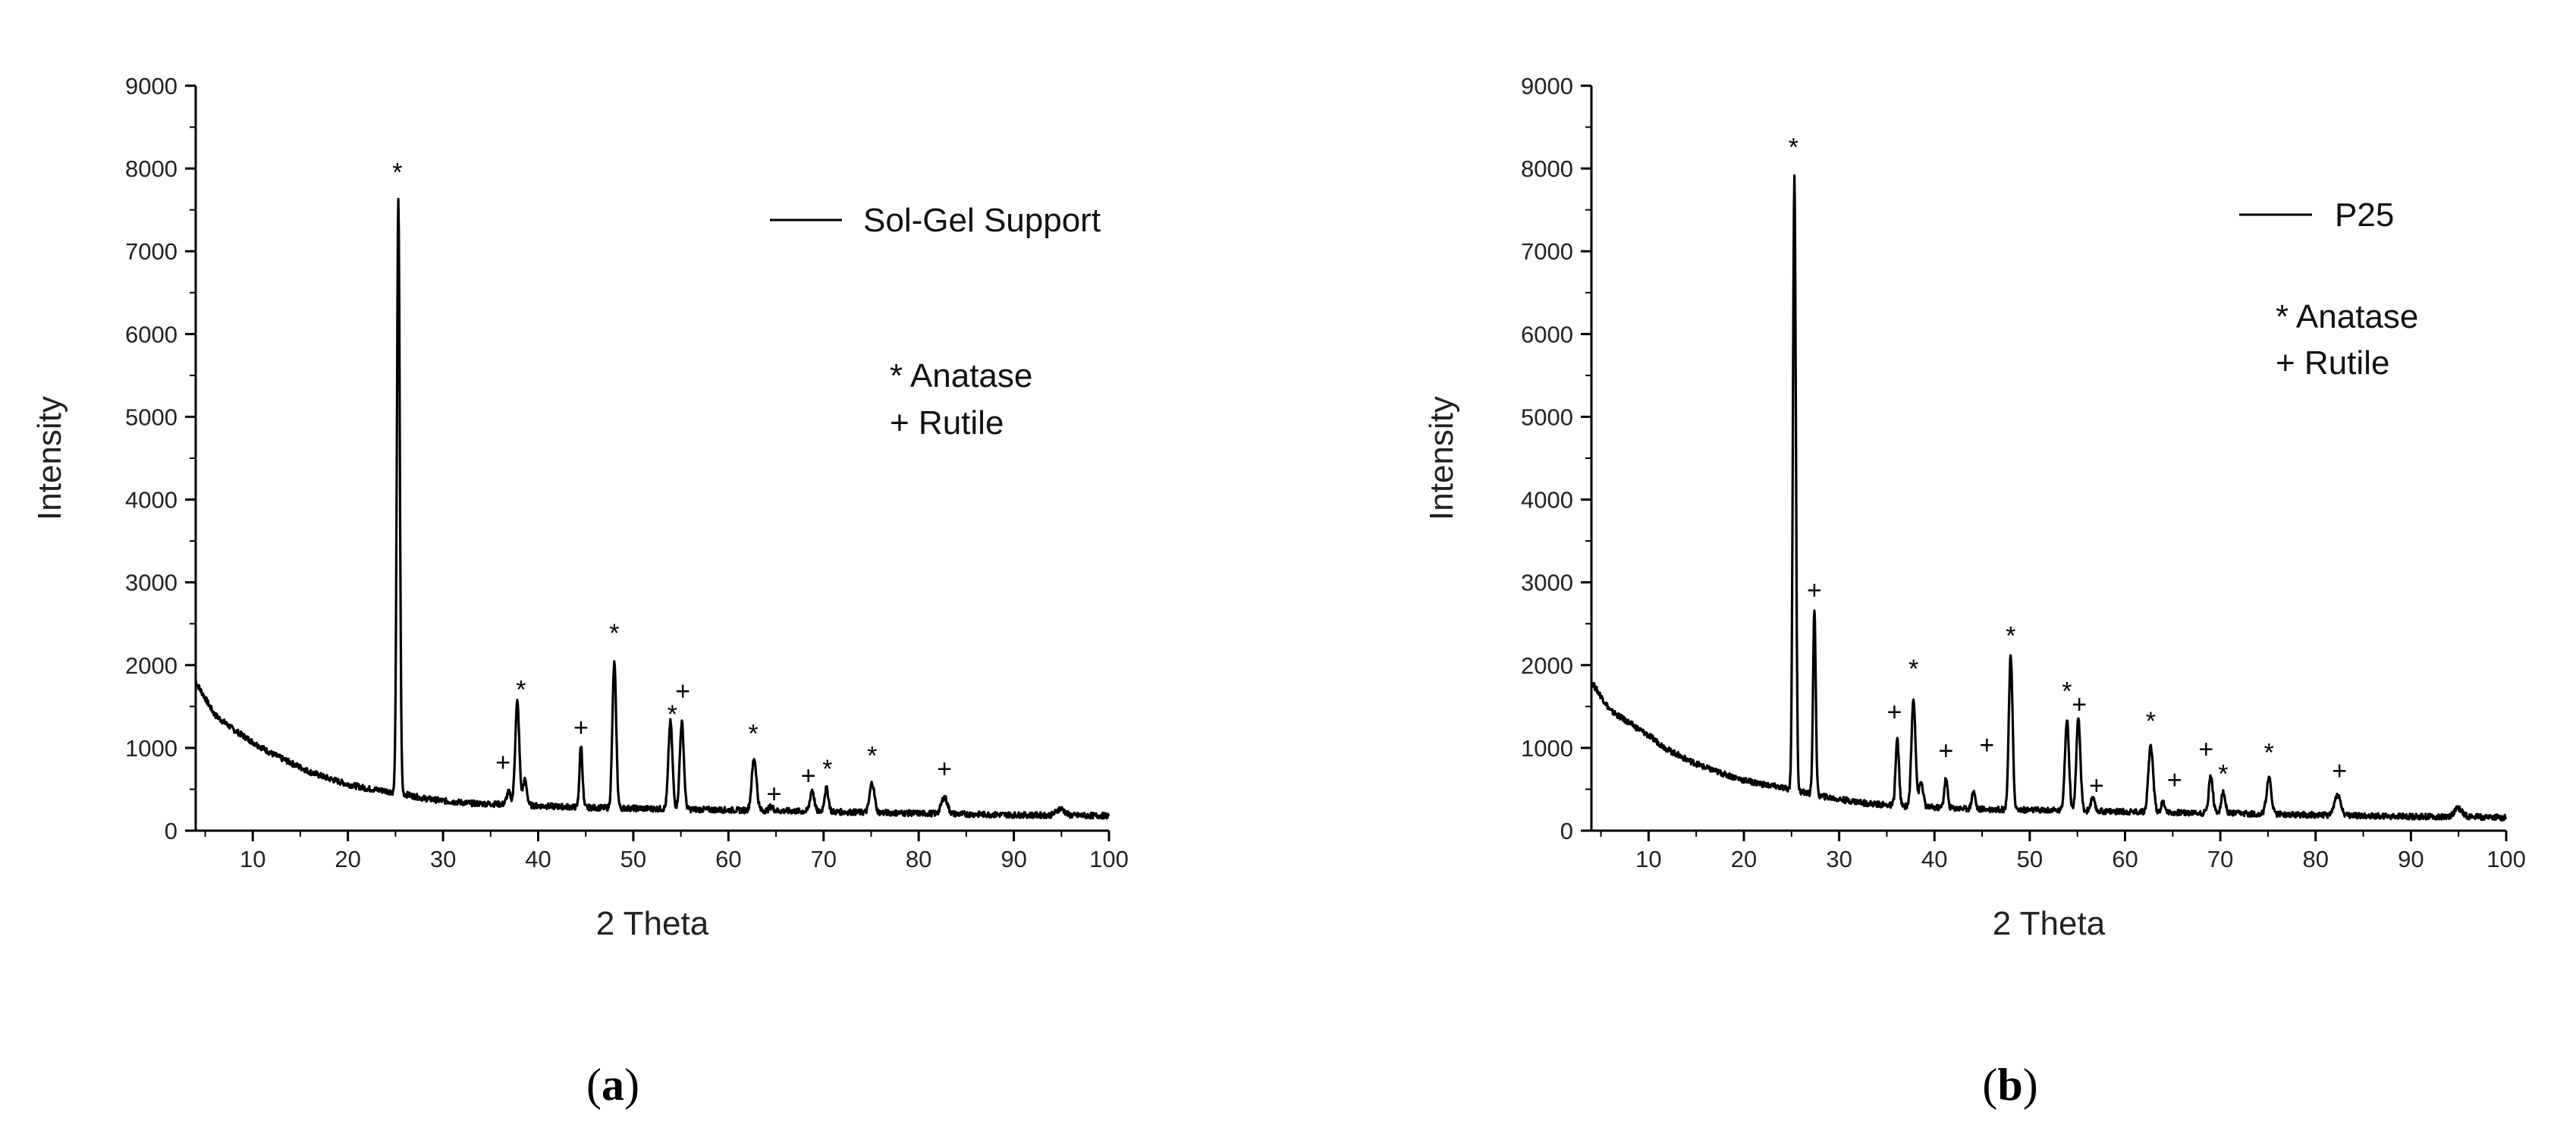  What do you see at coordinates (961, 375) in the screenshot?
I see `panel-a-key-anatase: * Anatase` at bounding box center [961, 375].